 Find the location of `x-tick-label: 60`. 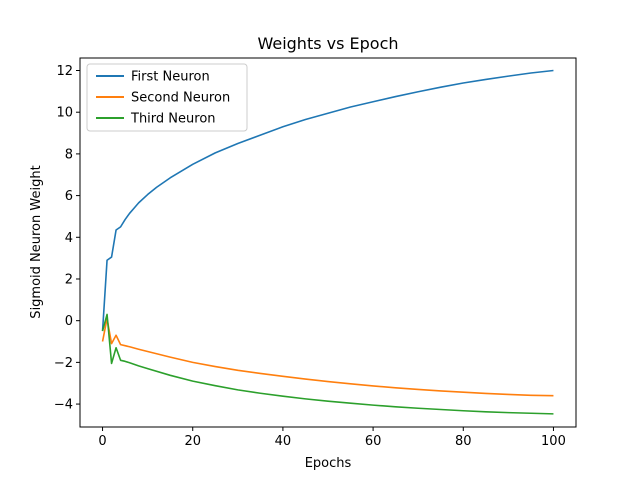

x-tick-label: 60 is located at coordinates (373, 441).